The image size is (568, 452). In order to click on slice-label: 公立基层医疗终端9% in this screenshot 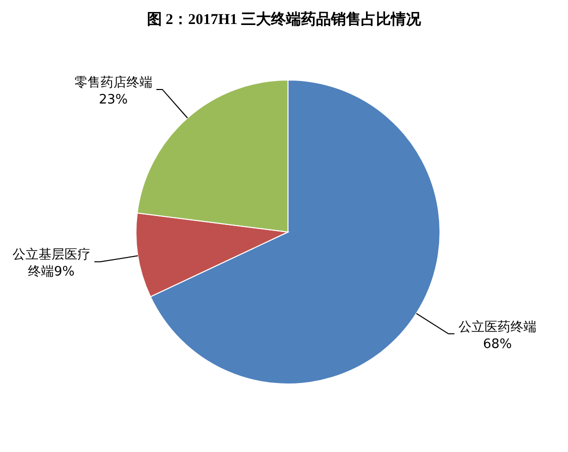, I will do `click(51, 263)`.